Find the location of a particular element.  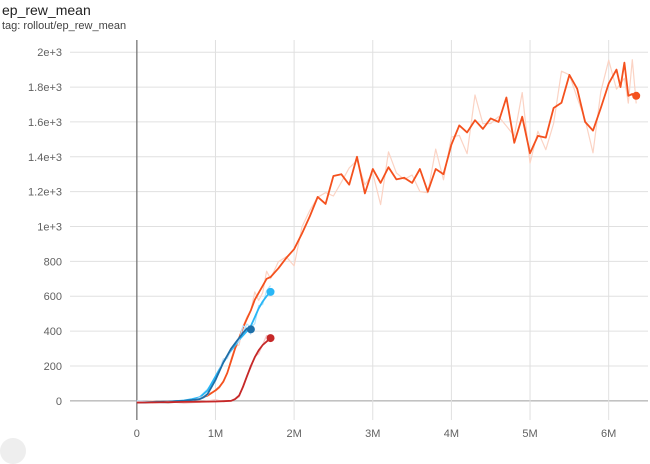

x-tick-label: 1M is located at coordinates (215, 434).